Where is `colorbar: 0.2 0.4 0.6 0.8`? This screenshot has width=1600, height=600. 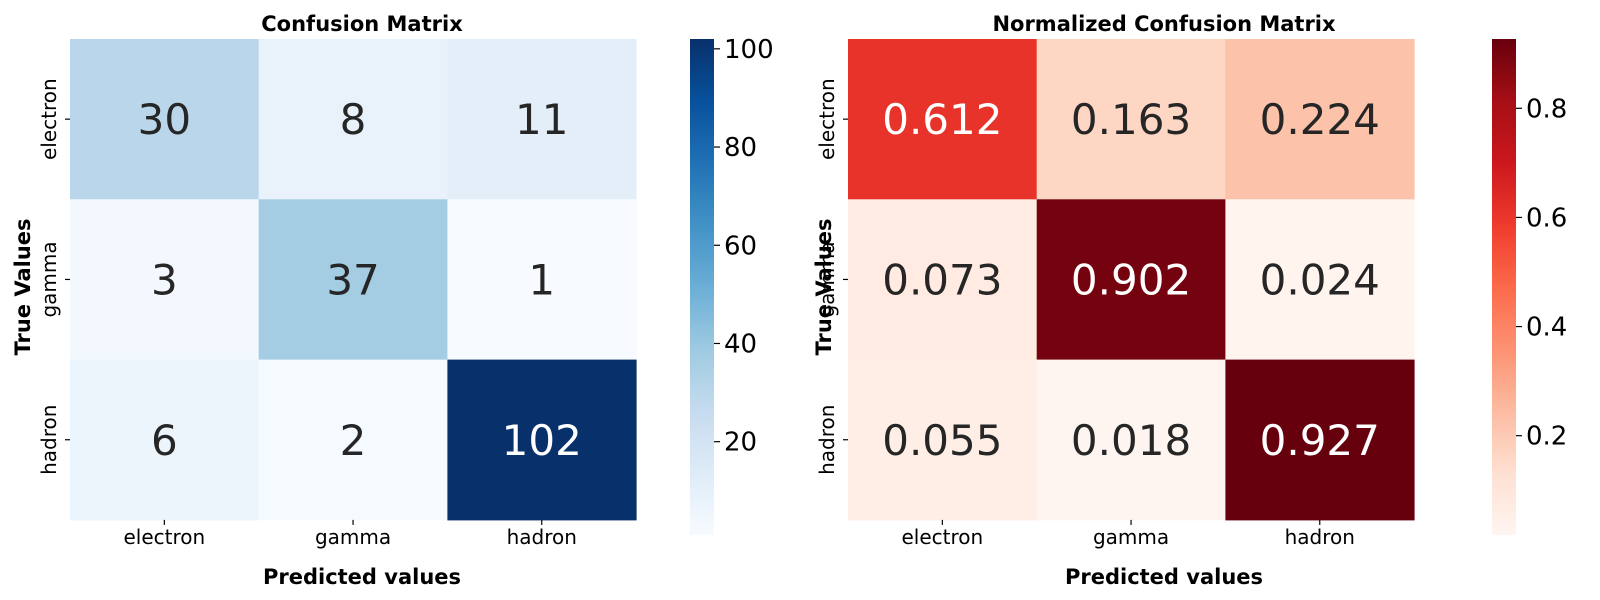
colorbar: 0.2 0.4 0.6 0.8 is located at coordinates (1529, 287).